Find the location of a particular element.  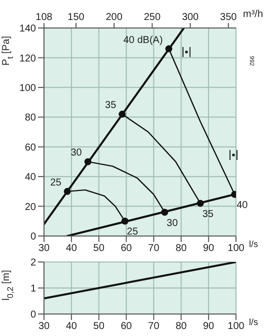

x2-tick-label: 250 is located at coordinates (152, 17).